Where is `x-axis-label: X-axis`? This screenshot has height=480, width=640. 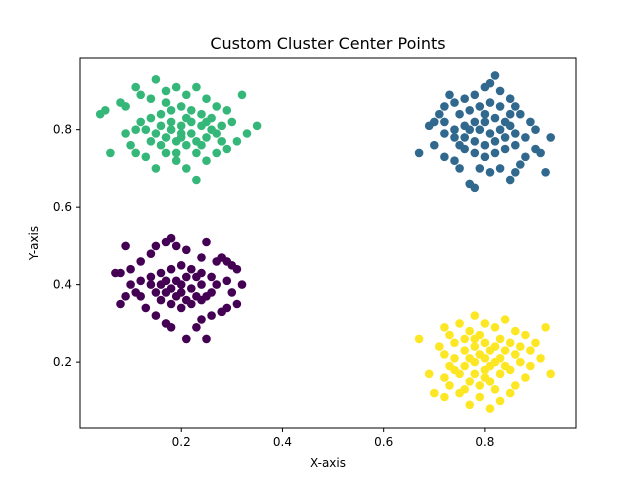
x-axis-label: X-axis is located at coordinates (328, 463).